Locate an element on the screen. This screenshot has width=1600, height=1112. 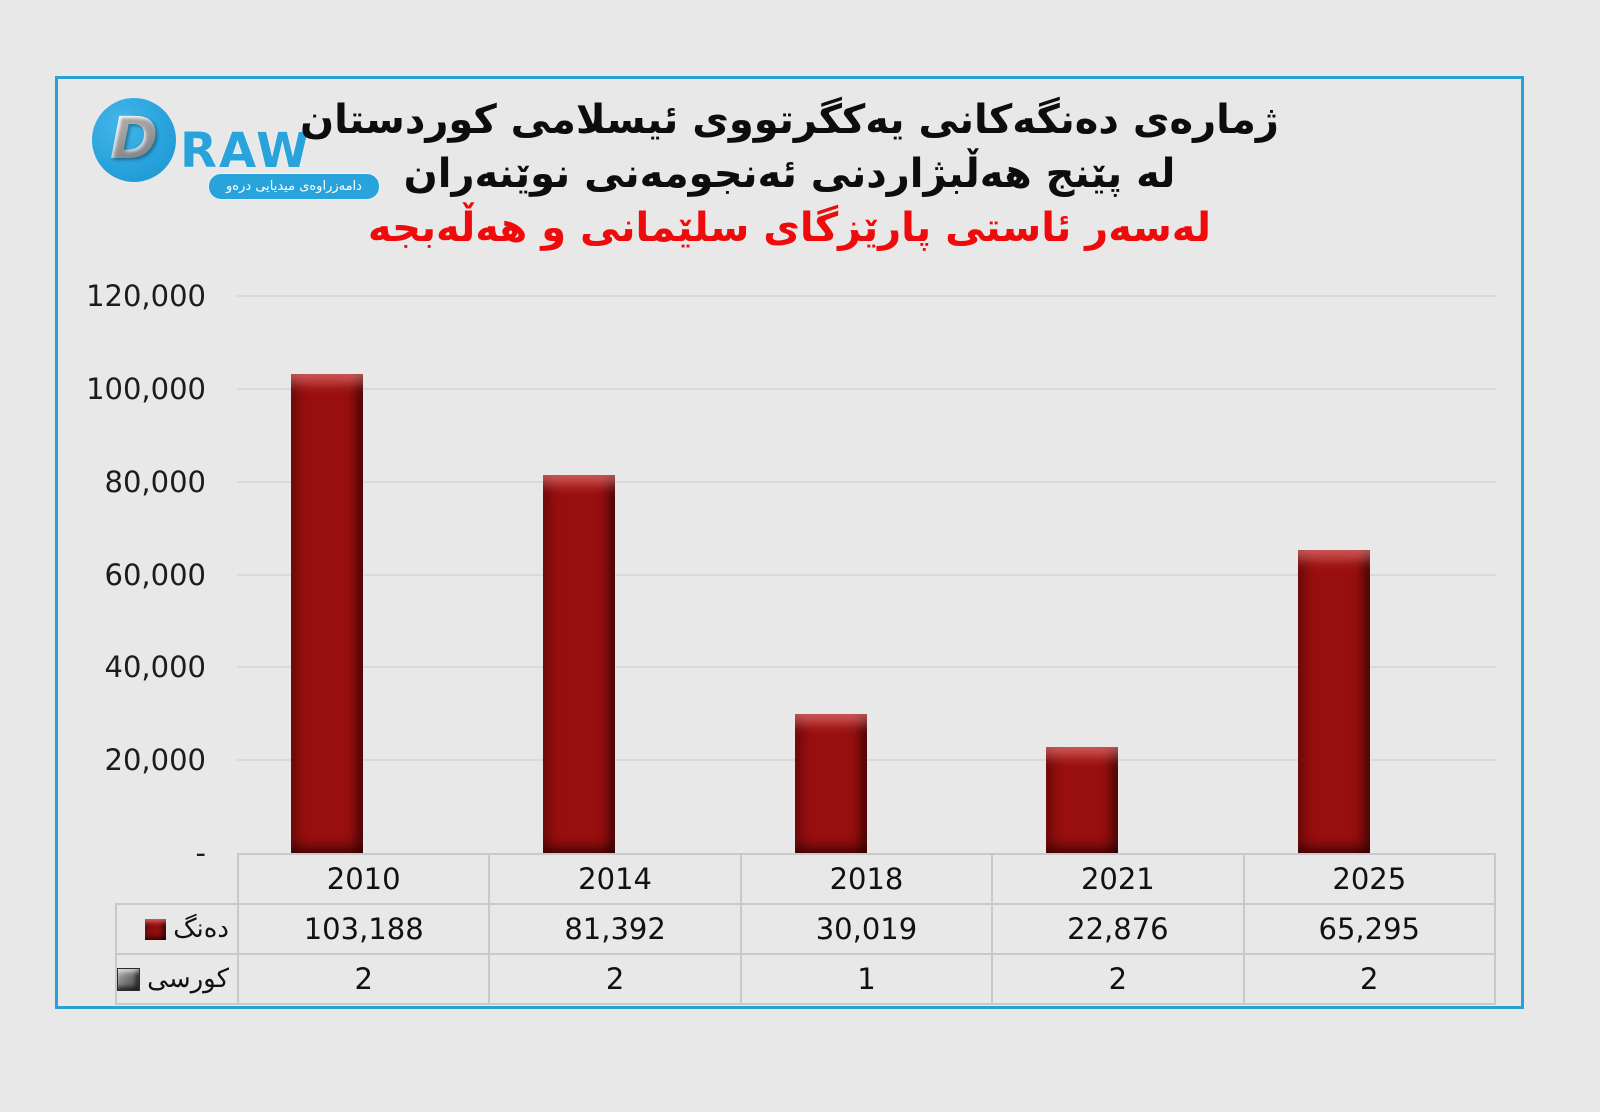
y-axis-tick-label: - is located at coordinates (200, 853).